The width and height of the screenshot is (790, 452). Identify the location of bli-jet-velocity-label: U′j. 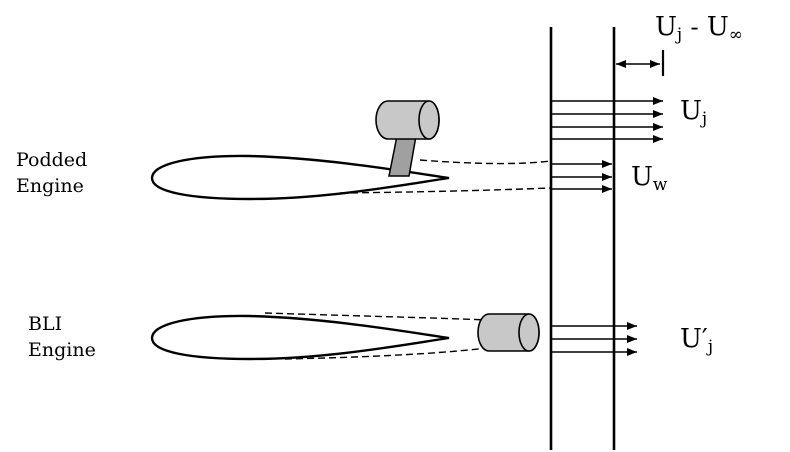
(697, 340).